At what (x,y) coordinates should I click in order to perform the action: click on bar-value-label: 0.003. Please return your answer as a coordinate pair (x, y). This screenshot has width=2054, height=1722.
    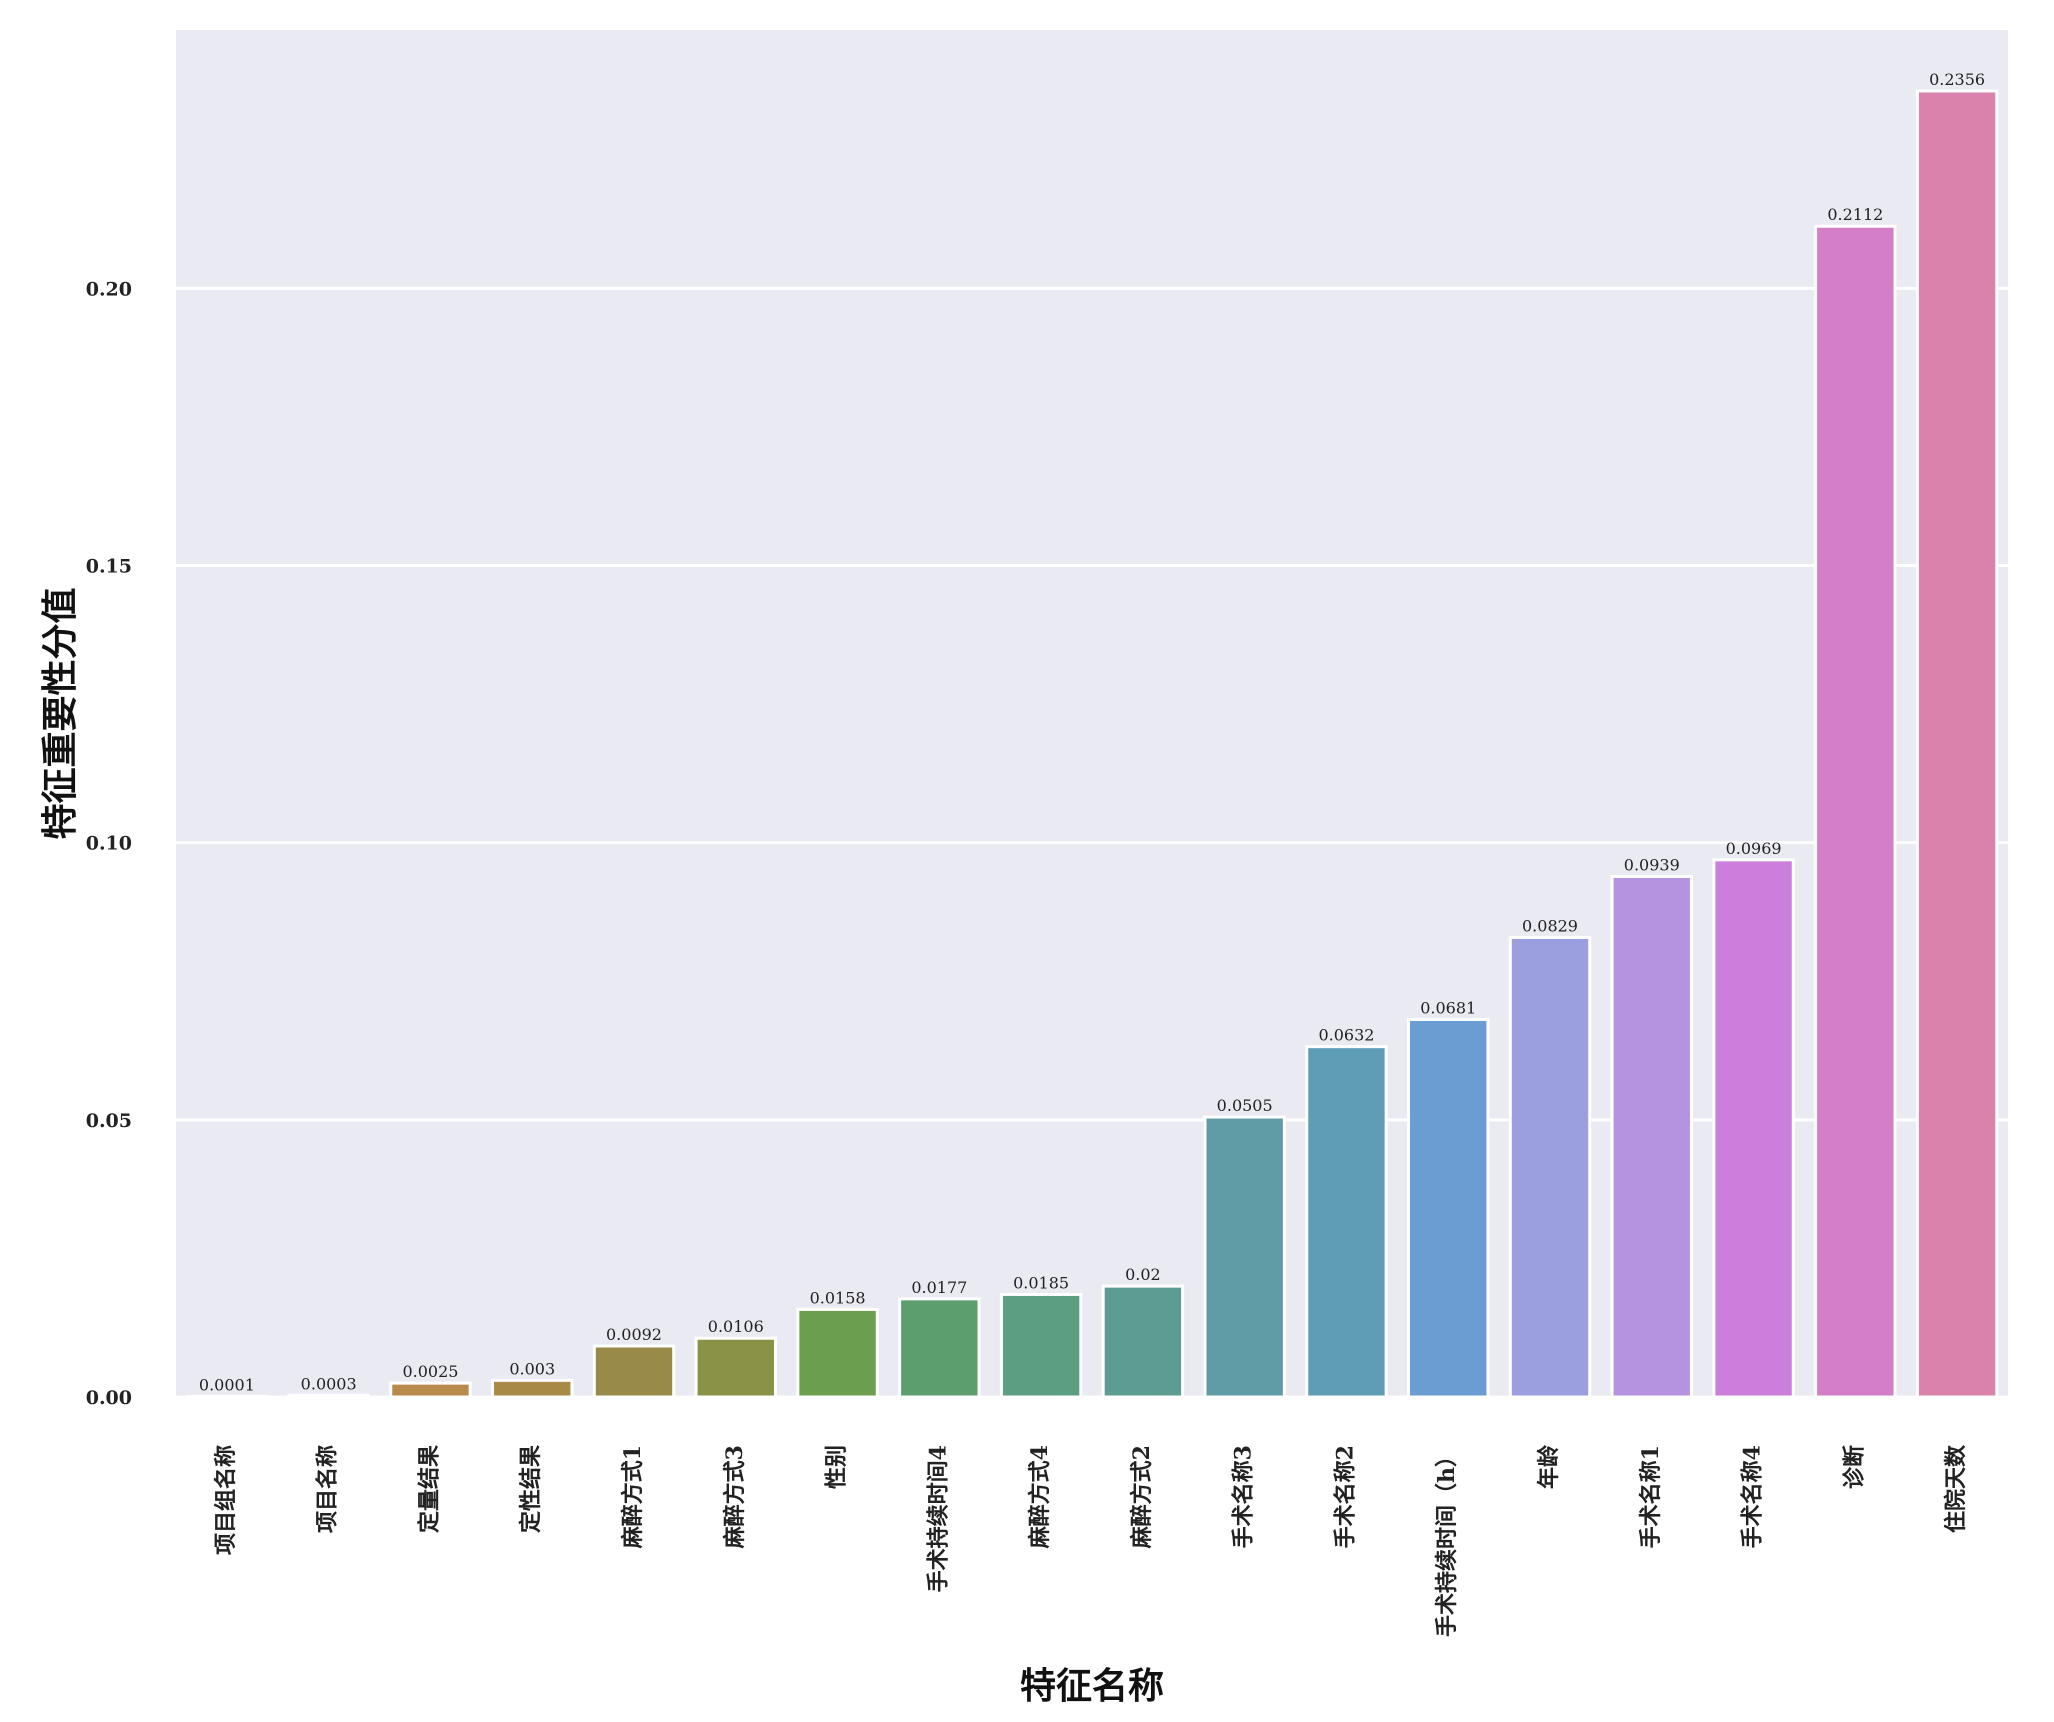
    Looking at the image, I should click on (532, 1368).